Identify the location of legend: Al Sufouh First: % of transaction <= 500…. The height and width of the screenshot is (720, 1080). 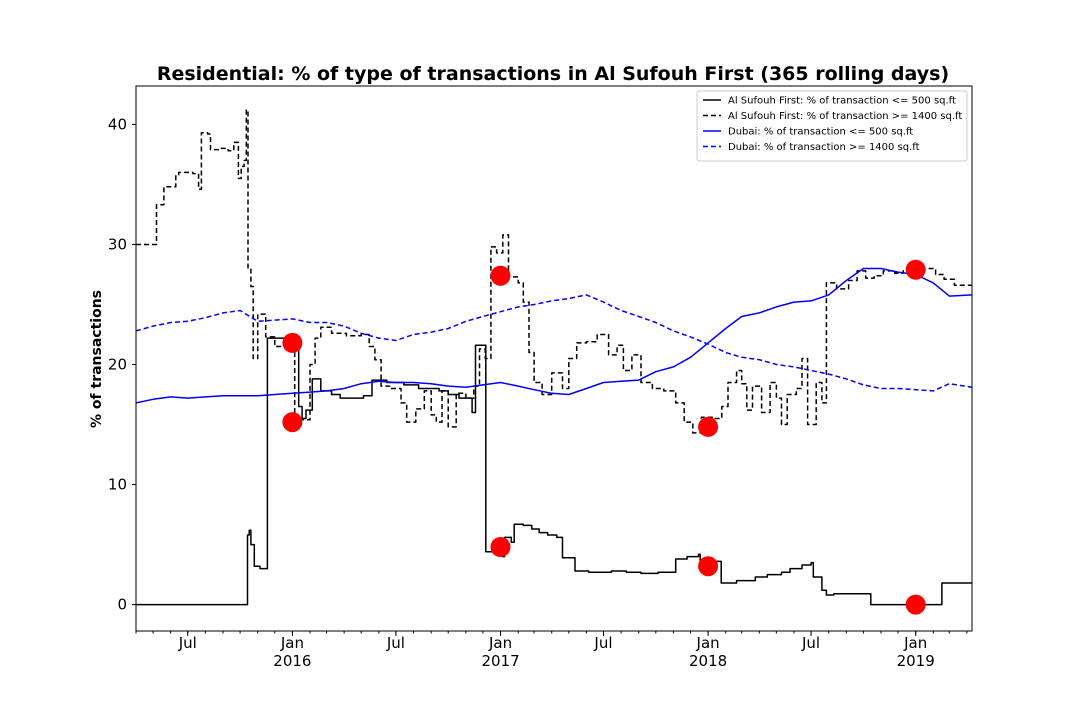
(832, 126).